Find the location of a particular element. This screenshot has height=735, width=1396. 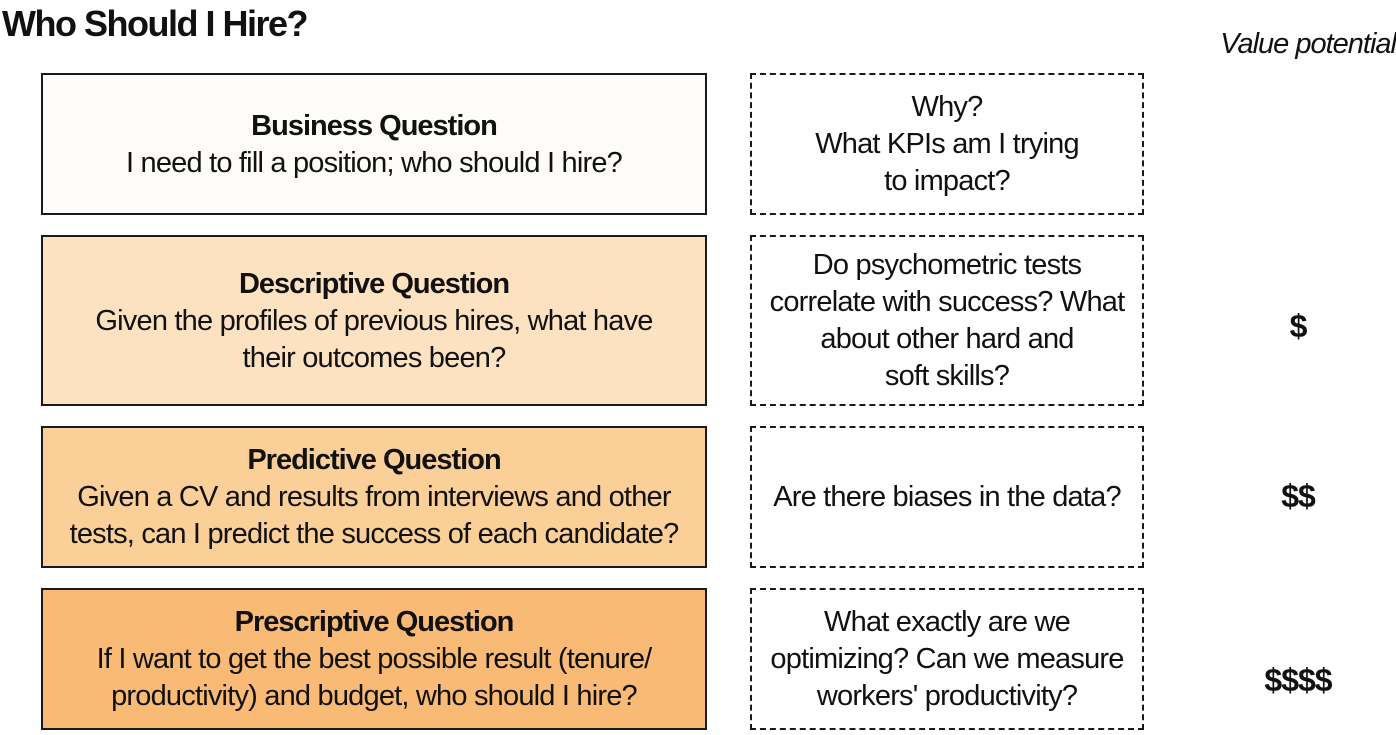

value-potential-header: Value potential is located at coordinates (1308, 44).